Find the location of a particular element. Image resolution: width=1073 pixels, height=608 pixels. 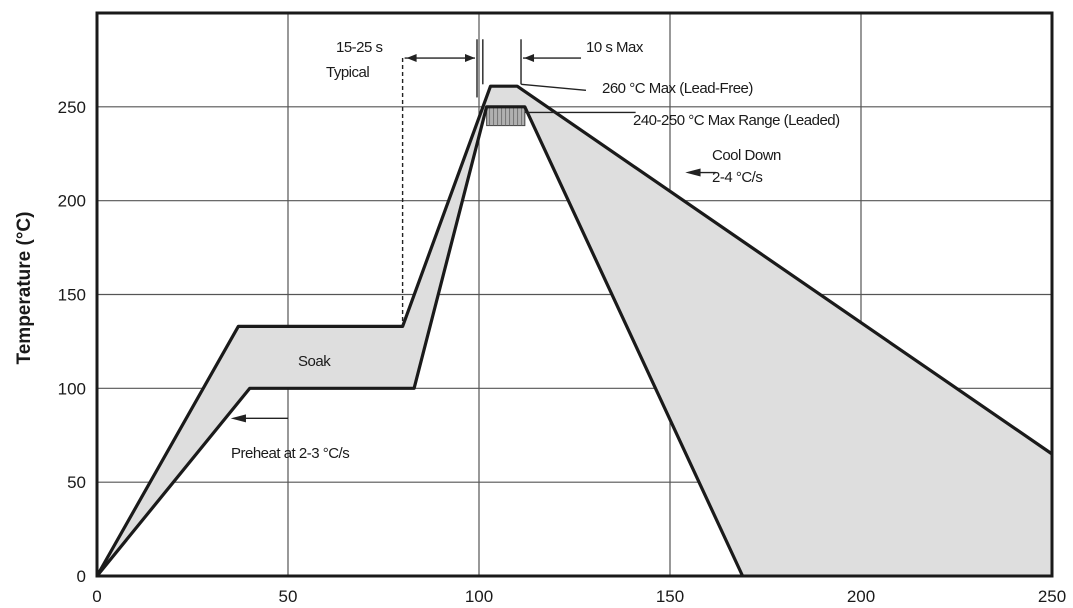

annotation-leaded: 240-250 °C Max Range (Leaded) is located at coordinates (736, 120).